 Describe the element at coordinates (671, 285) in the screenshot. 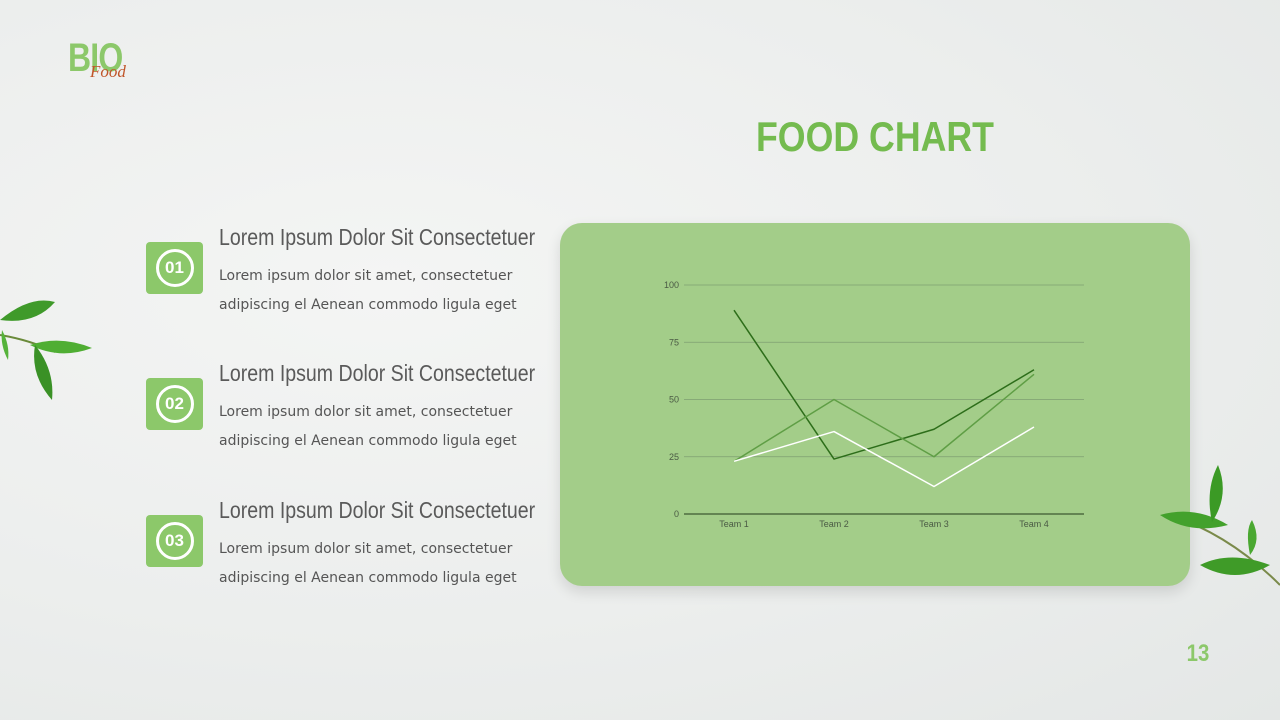

I see `y-tick-label: 100` at that location.